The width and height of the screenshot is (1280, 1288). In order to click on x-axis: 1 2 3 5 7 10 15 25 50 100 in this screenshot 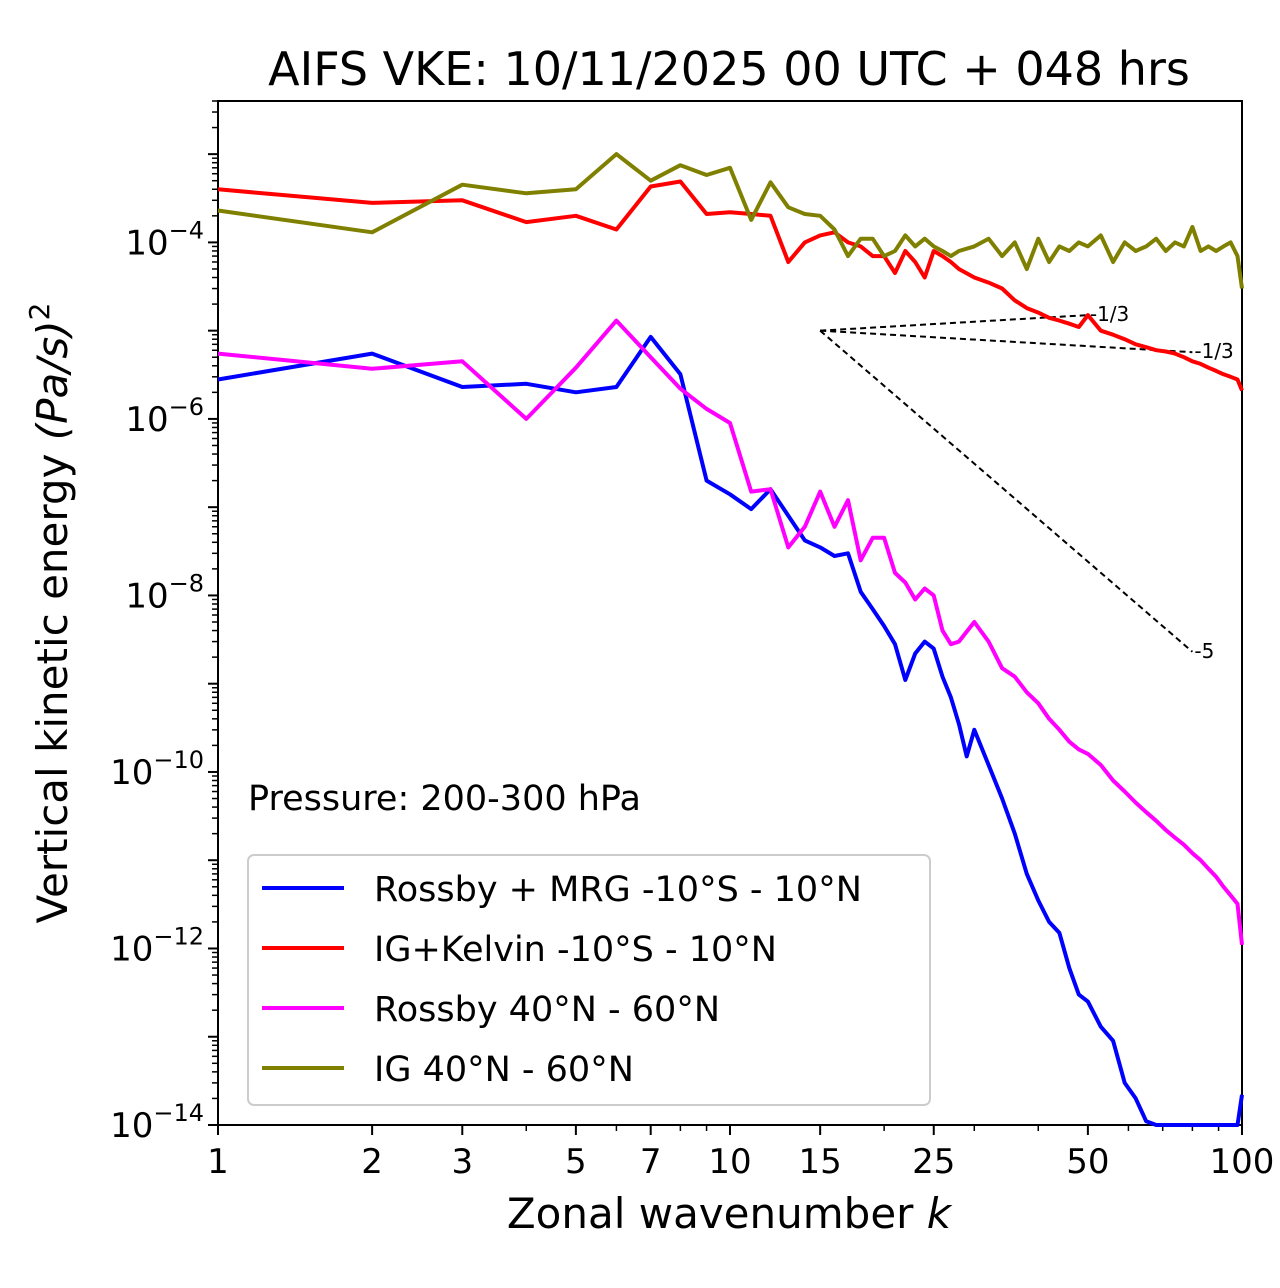, I will do `click(740, 1153)`.